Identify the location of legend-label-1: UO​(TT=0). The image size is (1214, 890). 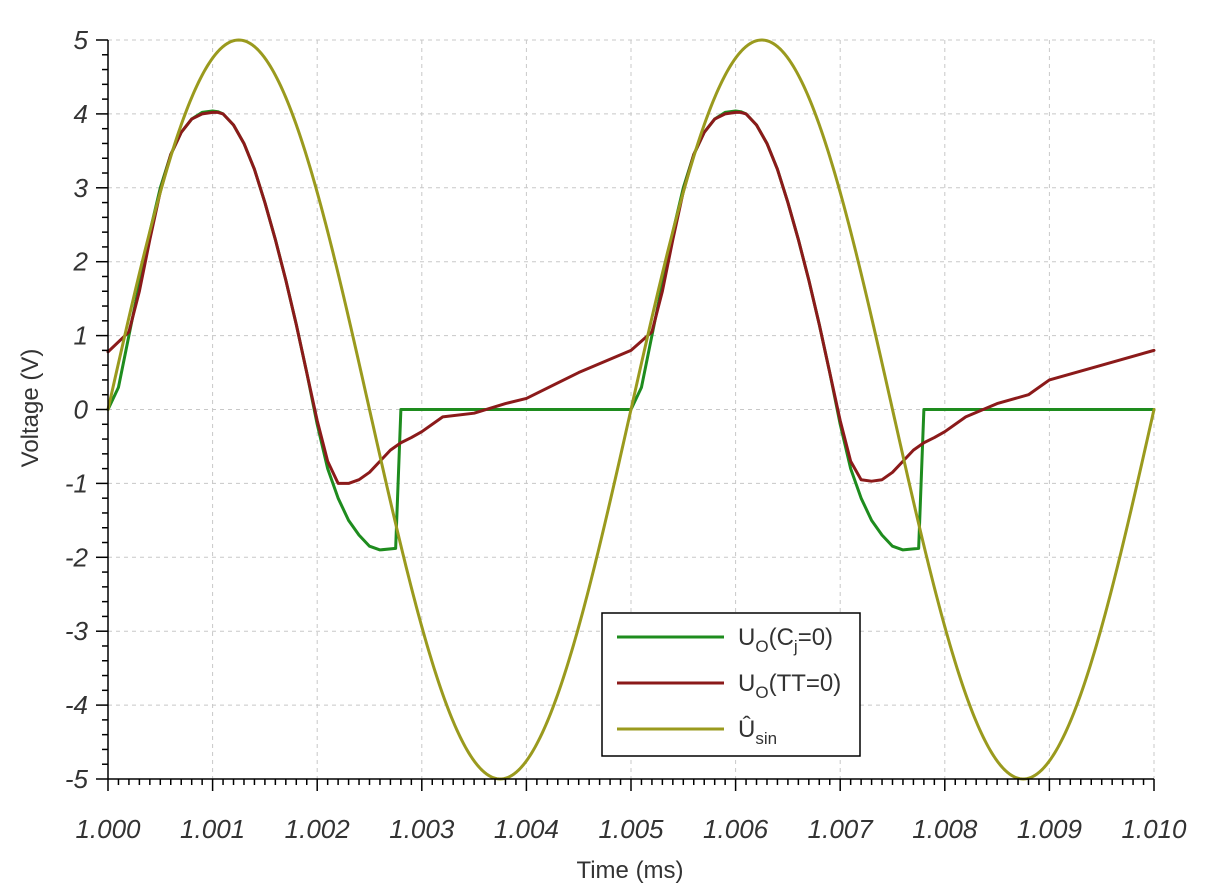
(789, 686).